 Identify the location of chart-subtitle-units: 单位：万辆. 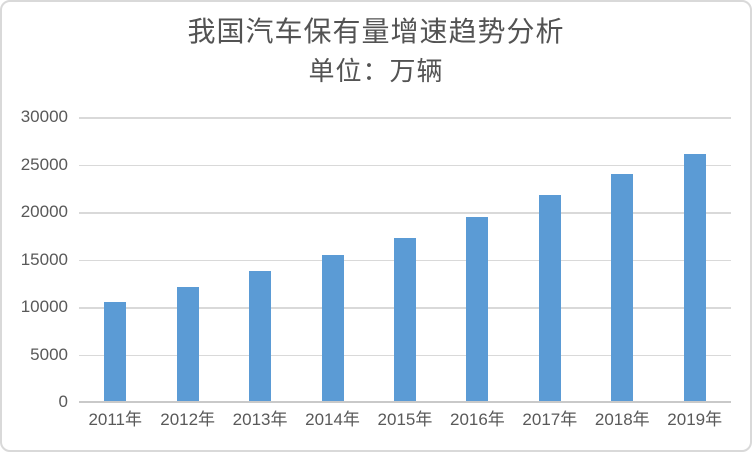
(376, 71).